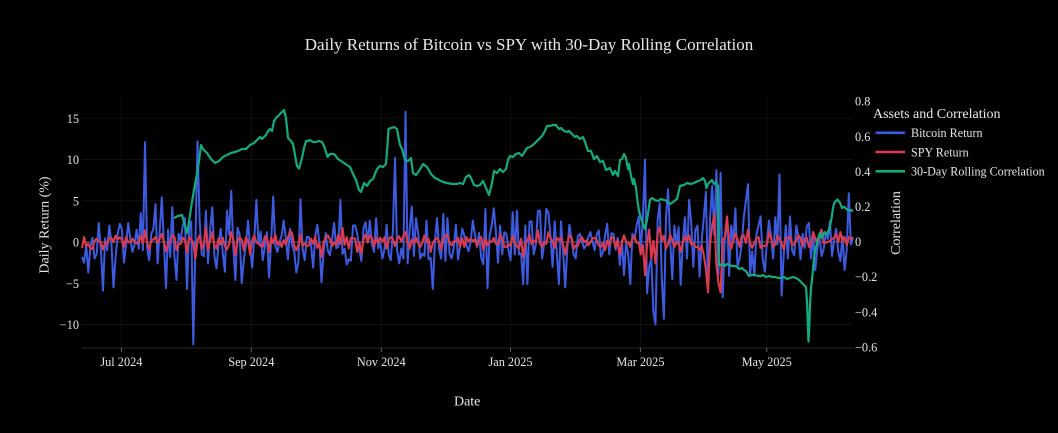 Image resolution: width=1058 pixels, height=433 pixels. Describe the element at coordinates (862, 102) in the screenshot. I see `svg-text: 0.8` at that location.